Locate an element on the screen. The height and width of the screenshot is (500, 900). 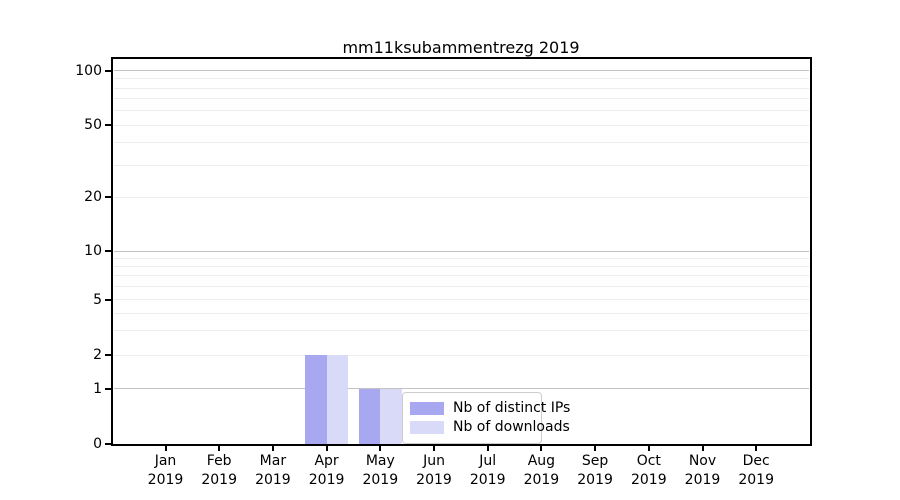
x-tick-label-apr: Apr 2019 is located at coordinates (326, 470).